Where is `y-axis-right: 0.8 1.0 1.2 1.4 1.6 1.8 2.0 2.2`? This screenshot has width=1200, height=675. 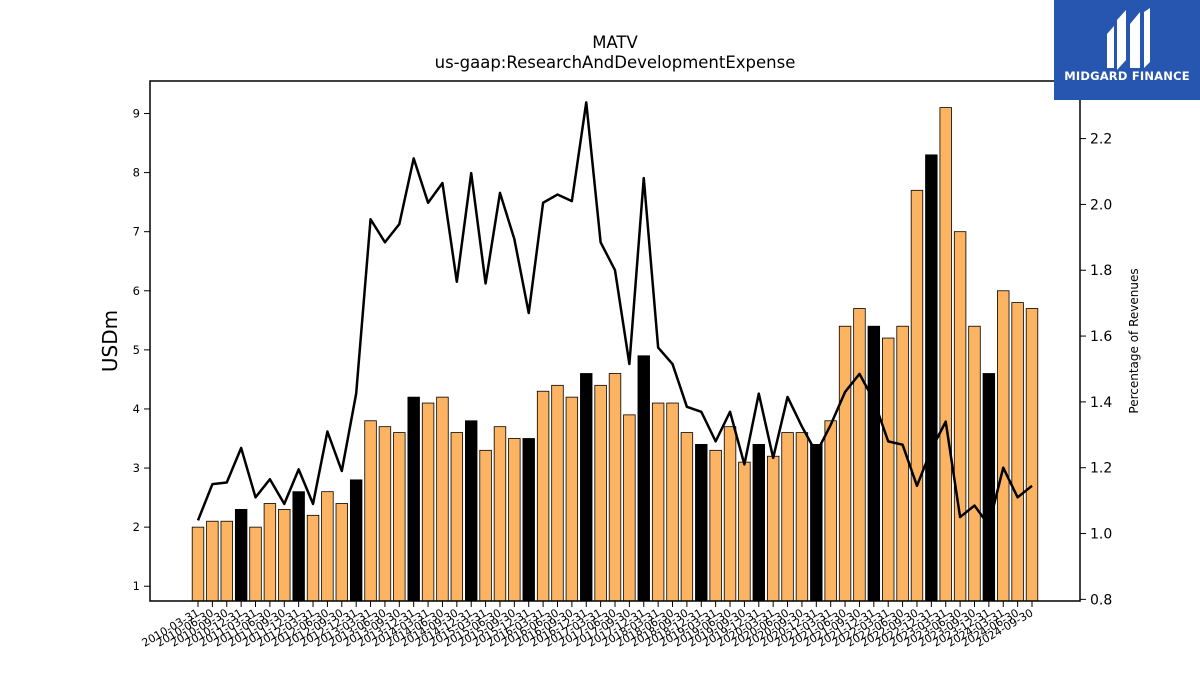
y-axis-right: 0.8 1.0 1.2 1.4 1.6 1.8 2.0 2.2 is located at coordinates (1096, 370).